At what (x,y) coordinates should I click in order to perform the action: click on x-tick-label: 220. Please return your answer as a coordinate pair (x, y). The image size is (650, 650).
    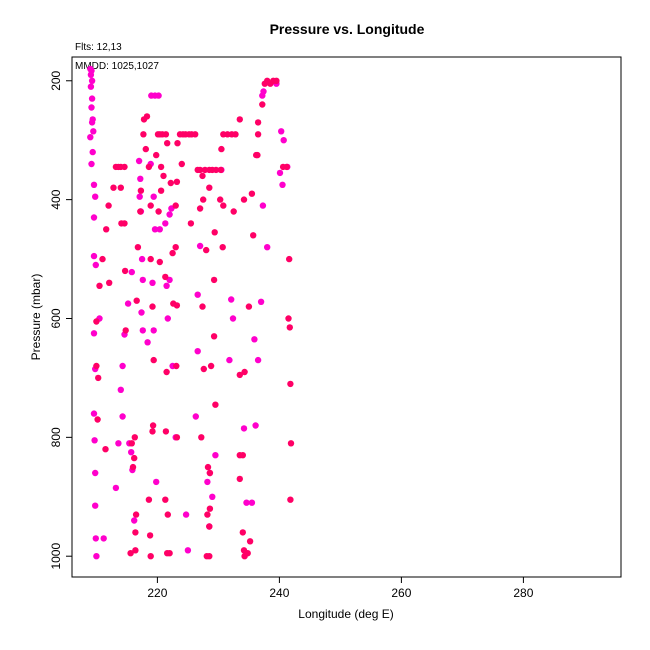
    Looking at the image, I should click on (157, 593).